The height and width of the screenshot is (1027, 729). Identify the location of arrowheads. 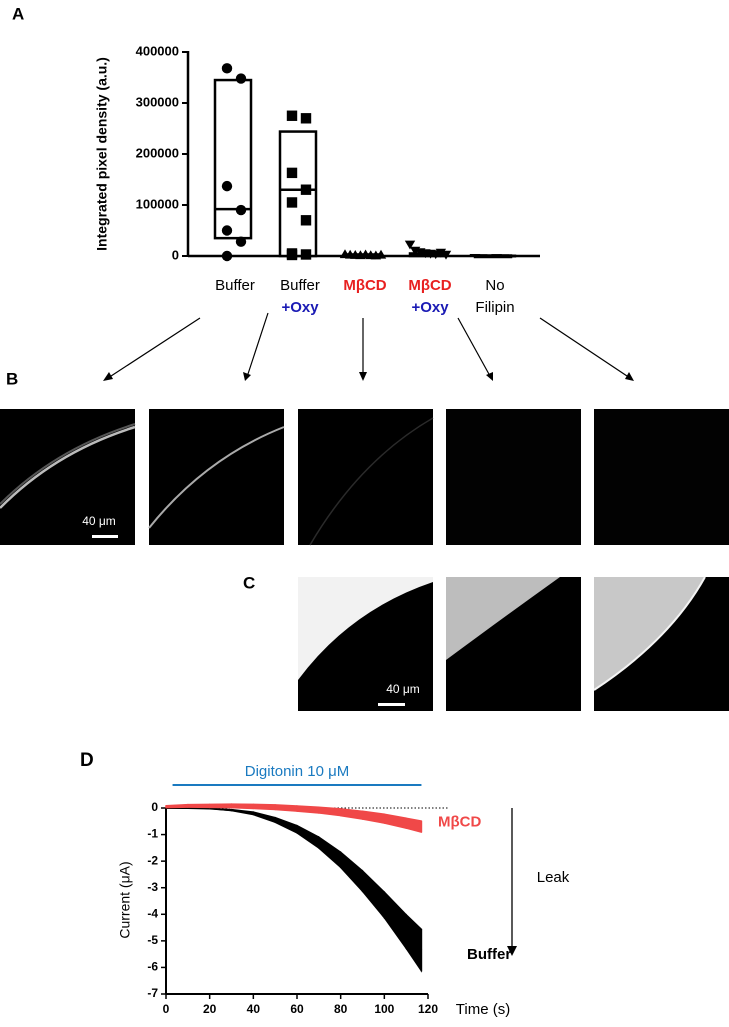
(368, 376).